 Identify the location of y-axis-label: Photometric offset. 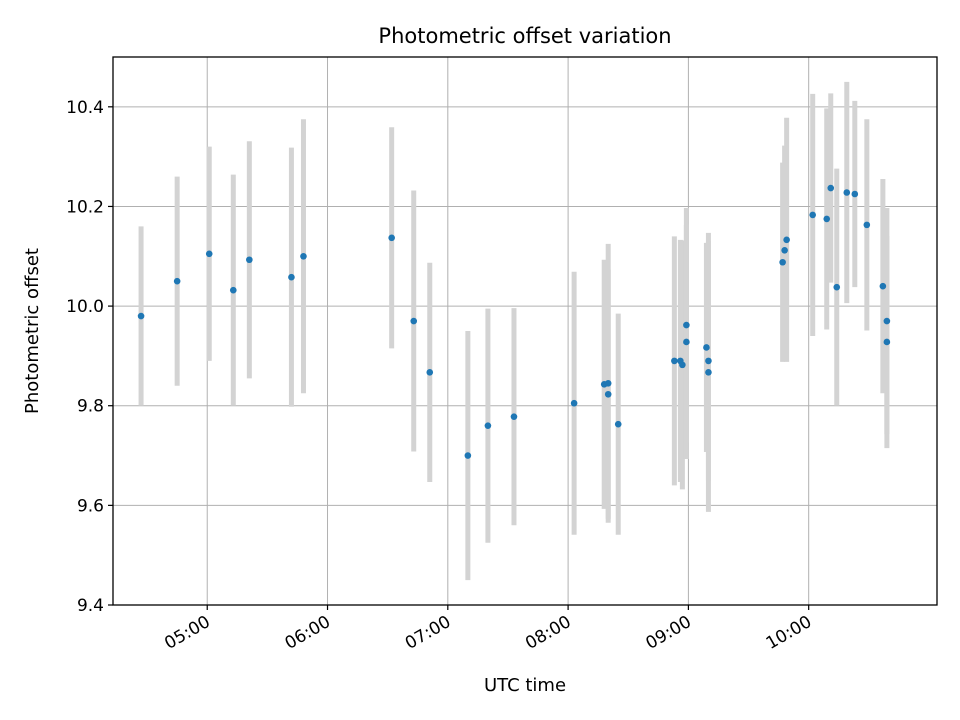
(32, 331).